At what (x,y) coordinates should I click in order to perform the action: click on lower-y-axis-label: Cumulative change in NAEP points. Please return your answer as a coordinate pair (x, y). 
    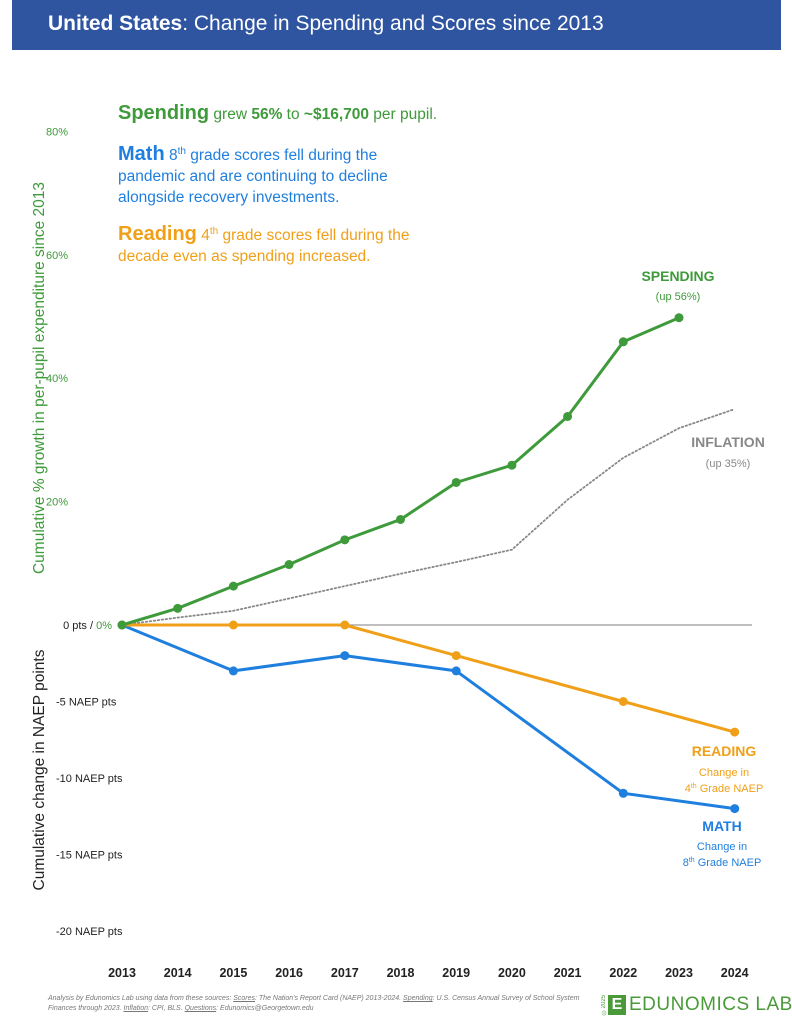
    Looking at the image, I should click on (39, 769).